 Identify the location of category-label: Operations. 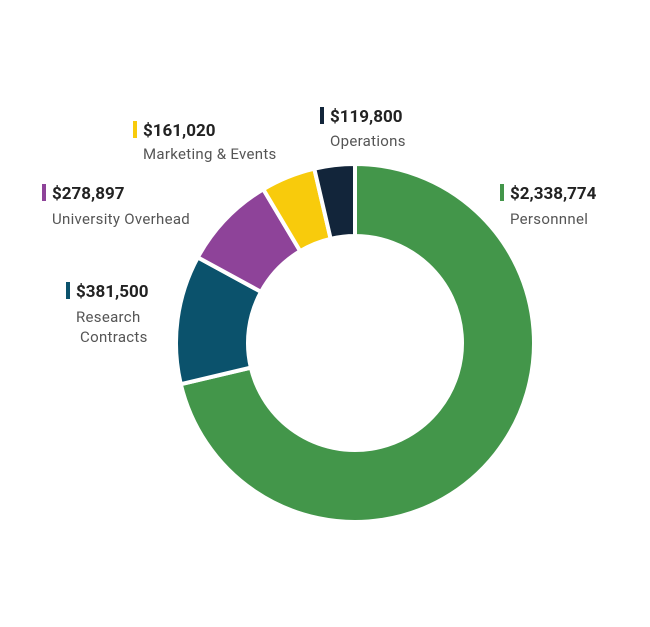
(368, 141).